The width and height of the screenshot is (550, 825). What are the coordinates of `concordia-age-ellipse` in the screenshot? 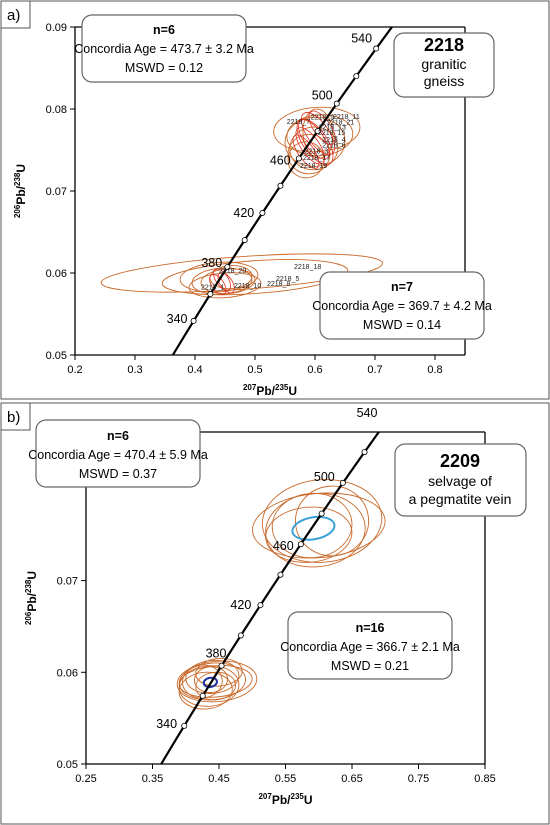 It's located at (210, 682).